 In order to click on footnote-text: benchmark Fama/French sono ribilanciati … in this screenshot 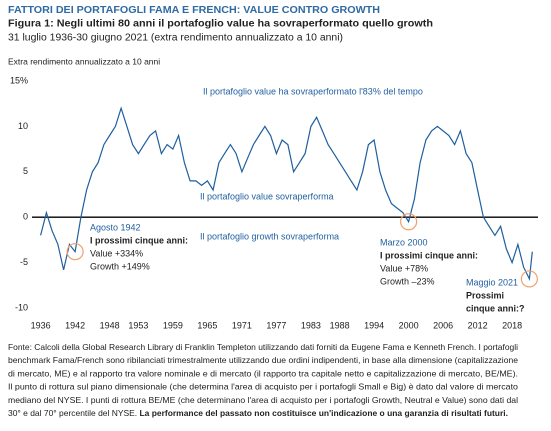, I will do `click(263, 360)`.